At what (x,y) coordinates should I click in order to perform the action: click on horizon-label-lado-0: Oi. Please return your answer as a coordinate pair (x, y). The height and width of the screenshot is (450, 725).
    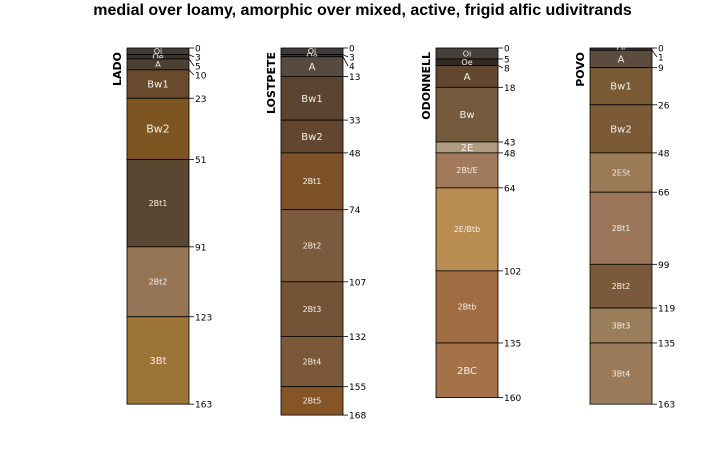
    Looking at the image, I should click on (158, 51).